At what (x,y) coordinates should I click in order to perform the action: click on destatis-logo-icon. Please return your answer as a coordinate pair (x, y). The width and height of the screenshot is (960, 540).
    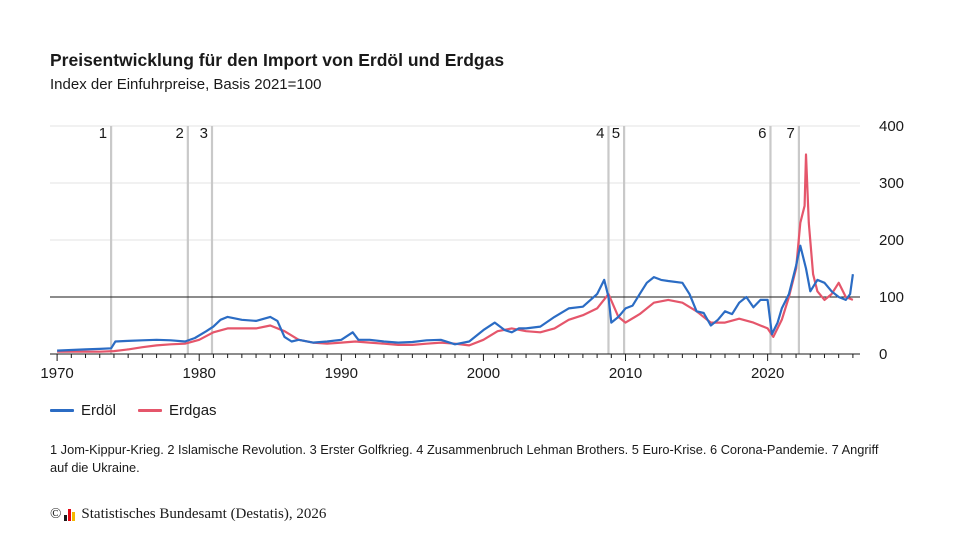
    Looking at the image, I should click on (70, 514).